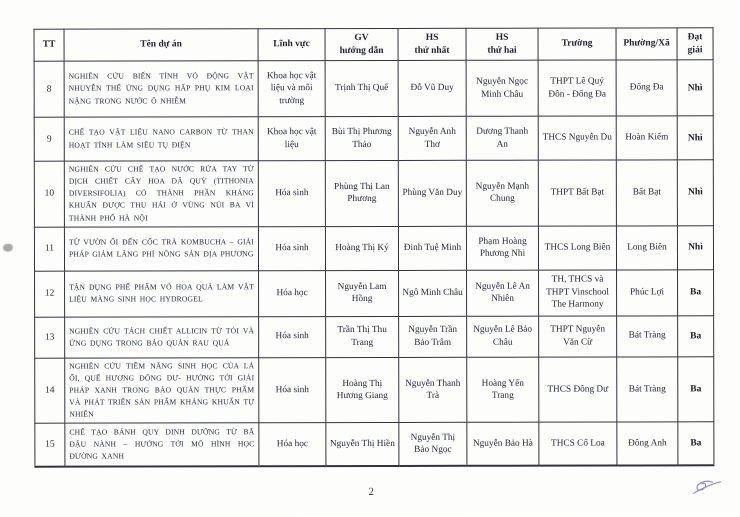 The height and width of the screenshot is (517, 740). What do you see at coordinates (577, 44) in the screenshot?
I see `col-header-truong: Trường` at bounding box center [577, 44].